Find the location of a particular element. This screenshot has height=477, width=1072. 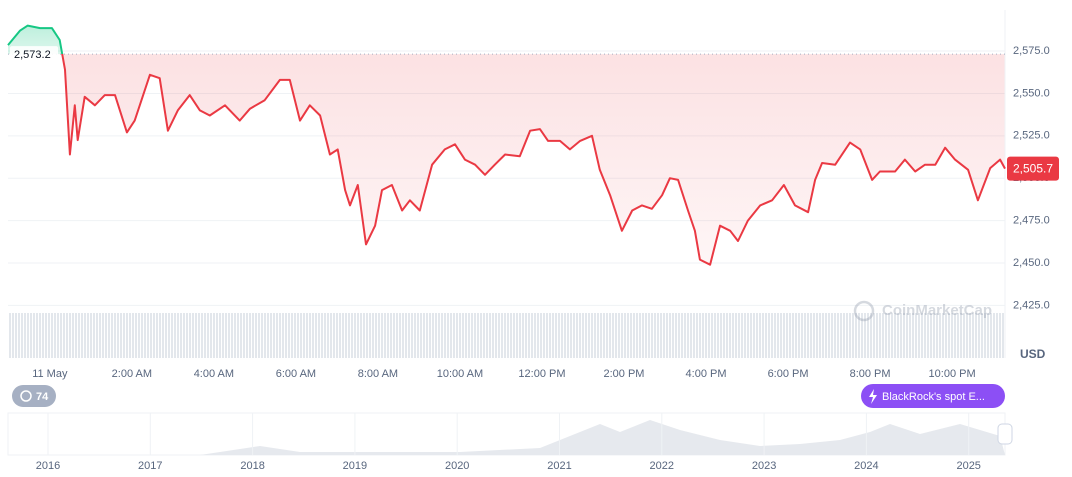

navigator-year: 2019 is located at coordinates (355, 466).